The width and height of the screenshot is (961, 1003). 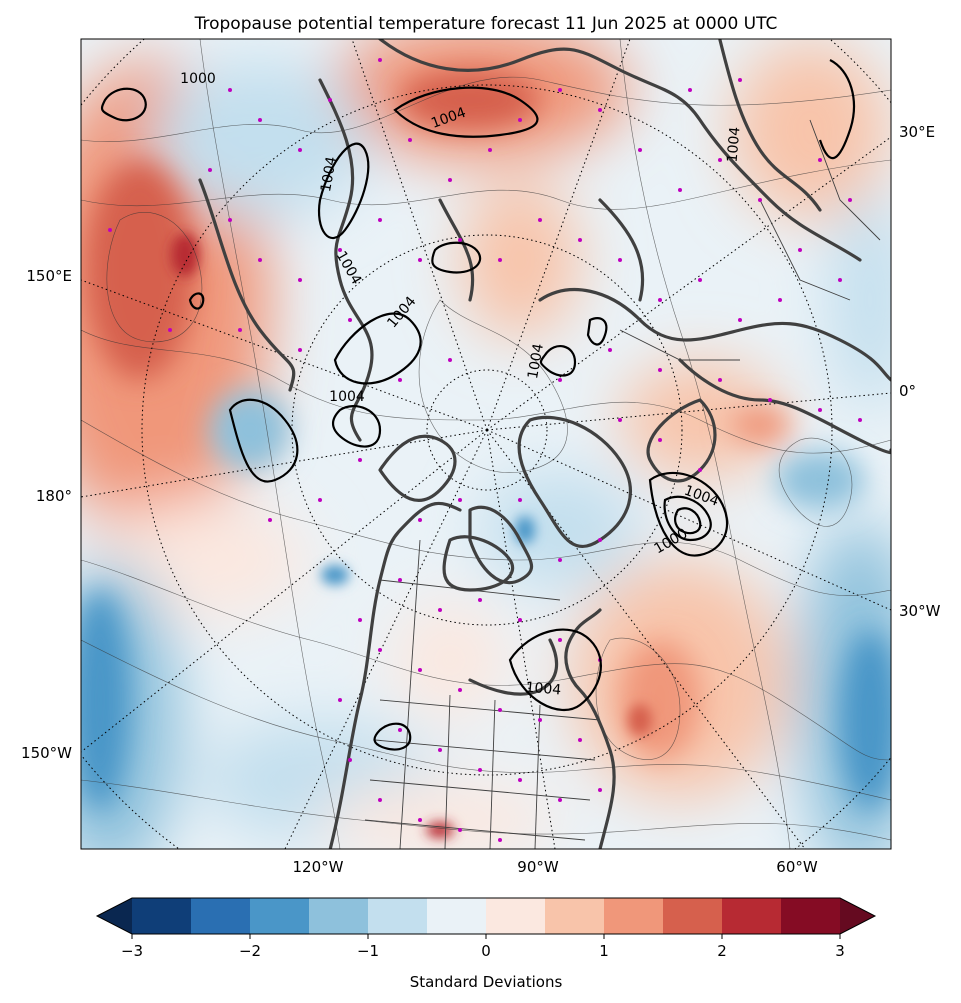 What do you see at coordinates (198, 79) in the screenshot?
I see `contour-label: 1000` at bounding box center [198, 79].